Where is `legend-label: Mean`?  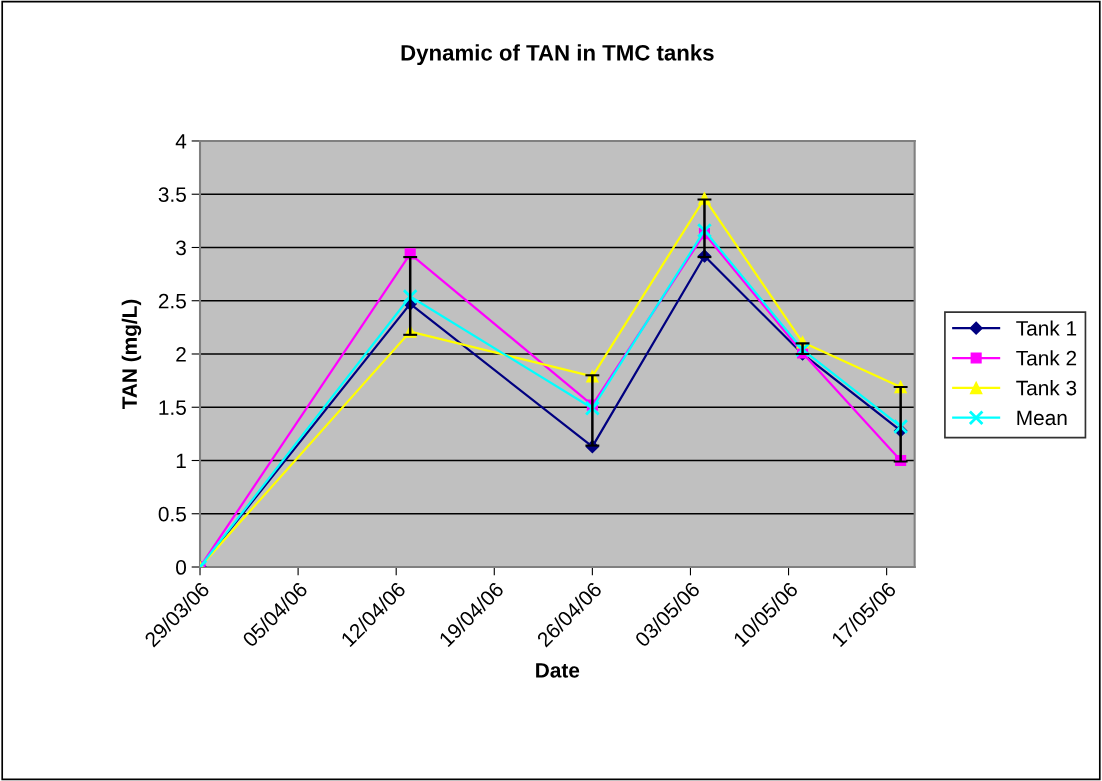
legend-label: Mean is located at coordinates (1042, 418).